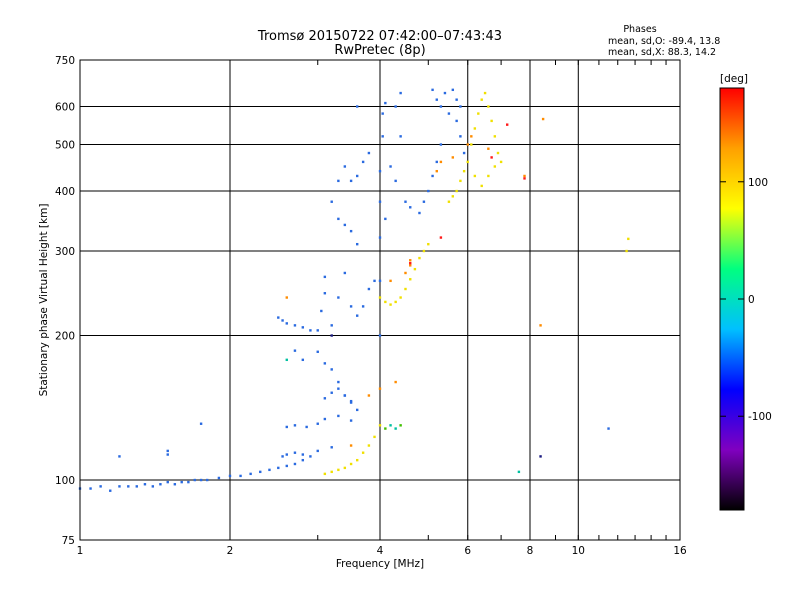  Describe the element at coordinates (680, 551) in the screenshot. I see `x-tick-label: 16` at that location.